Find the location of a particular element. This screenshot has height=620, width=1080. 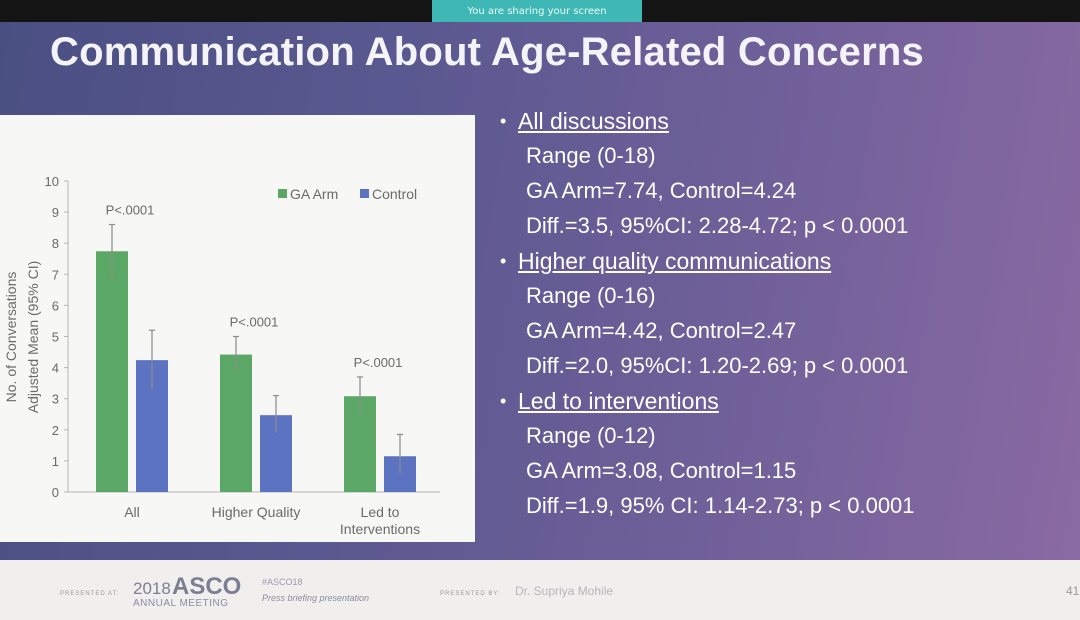

x-tick-label: Higher Quality is located at coordinates (256, 512).